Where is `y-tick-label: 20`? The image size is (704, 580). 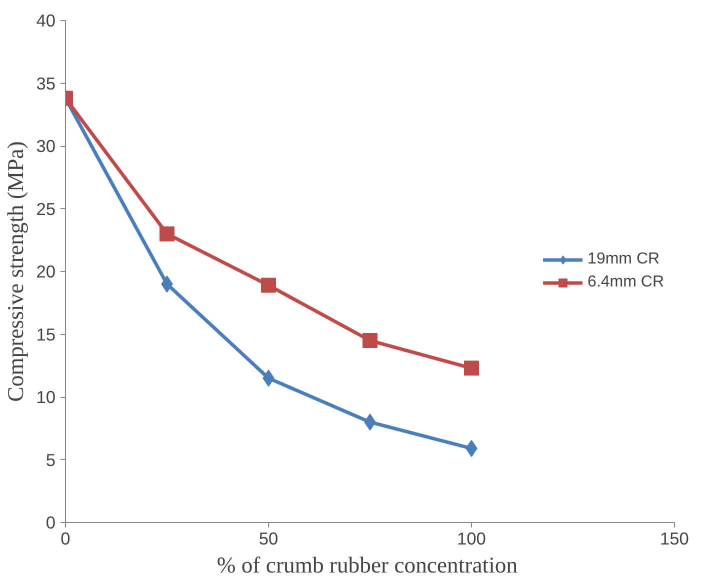
y-tick-label: 20 is located at coordinates (46, 272).